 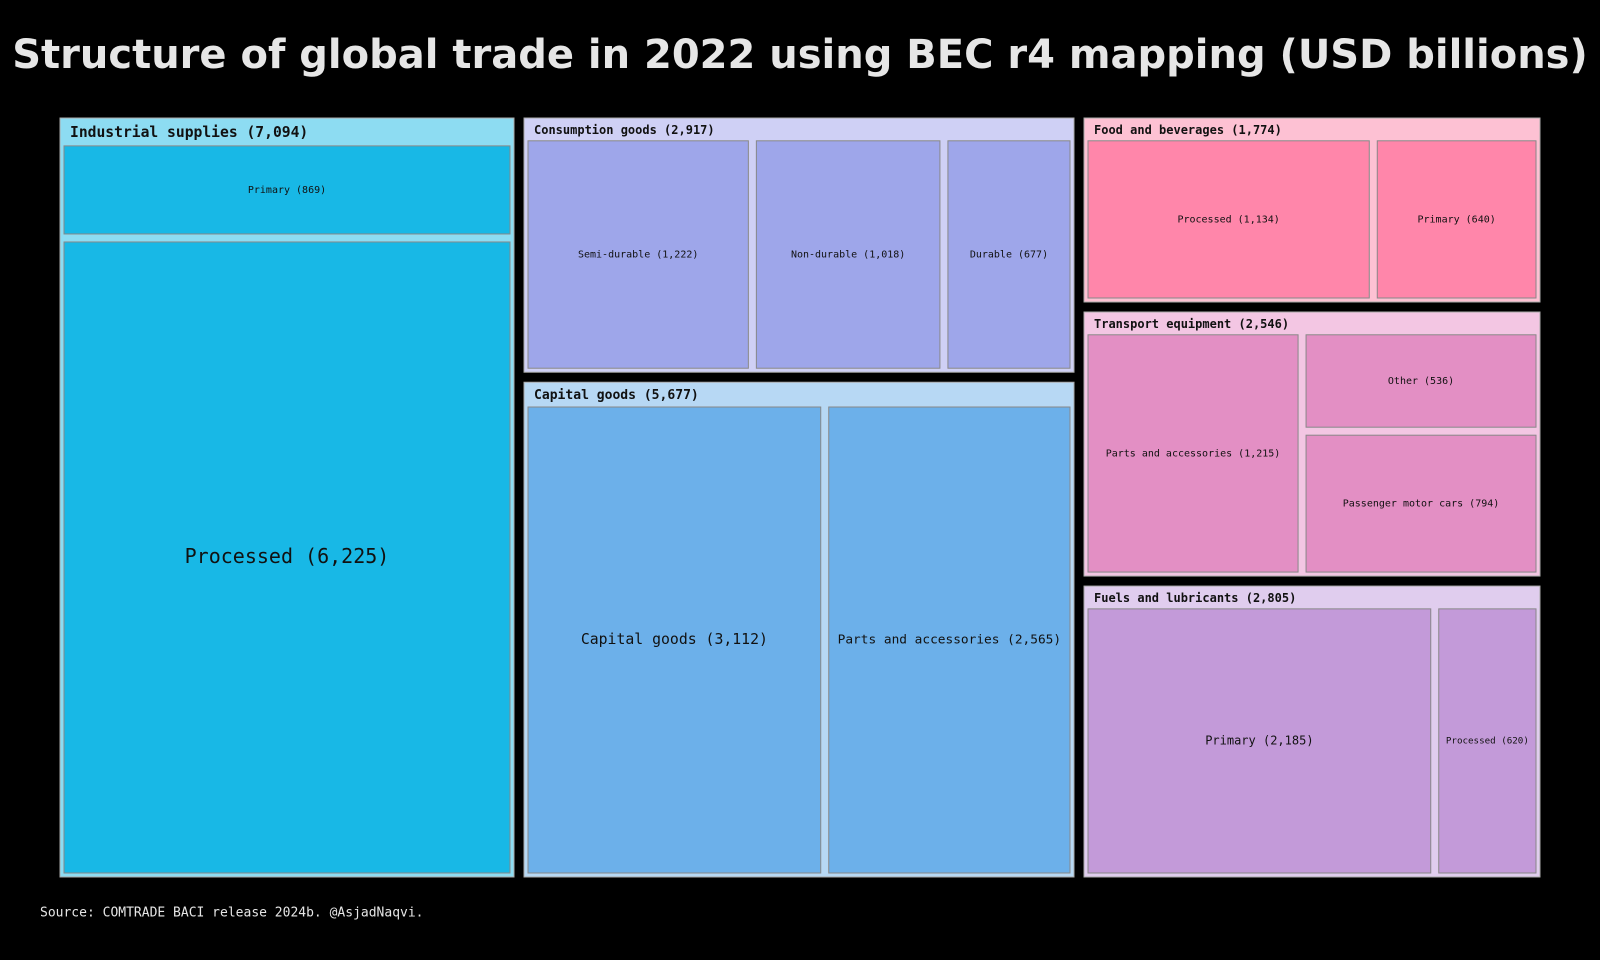 I want to click on leaf-label: Processed (620), so click(x=1487, y=740).